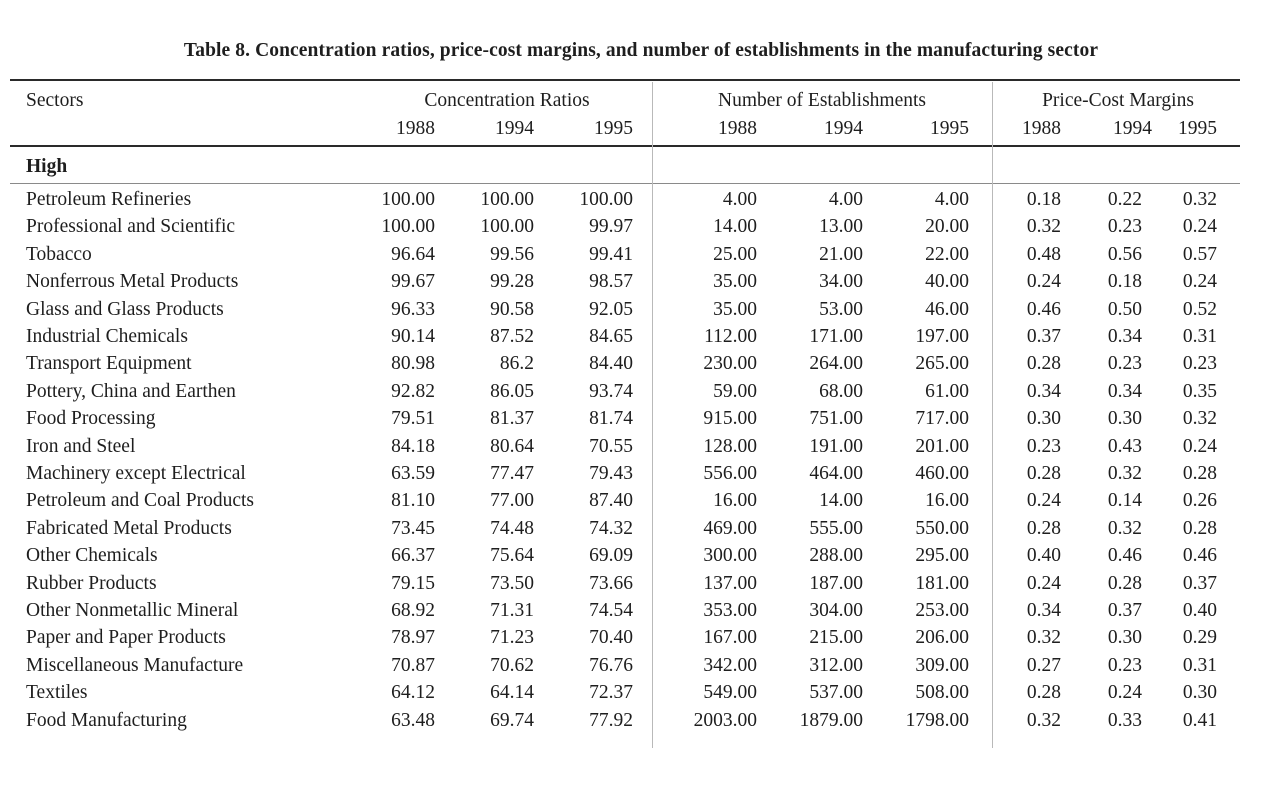 Image resolution: width=1282 pixels, height=804 pixels. Describe the element at coordinates (836, 473) in the screenshot. I see `ne-value-cell: 464.00` at that location.